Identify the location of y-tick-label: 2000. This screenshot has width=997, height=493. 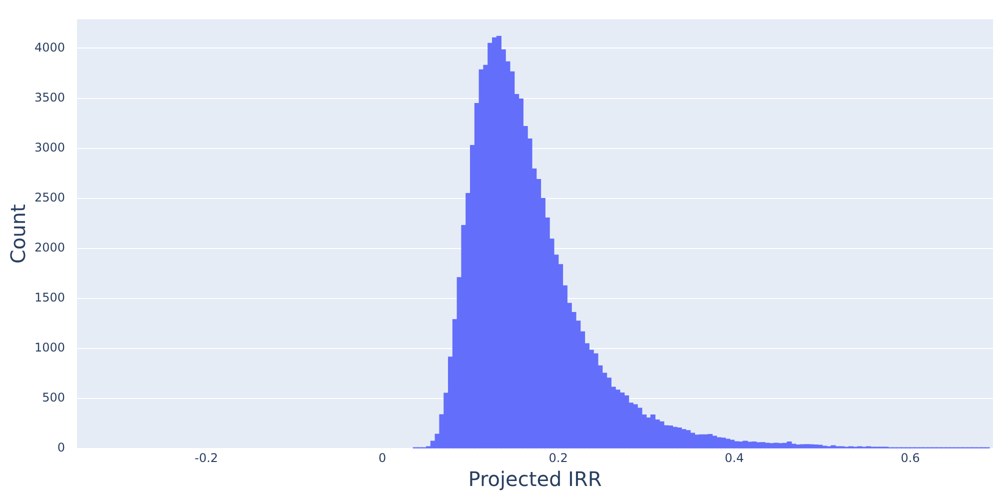
(49, 247).